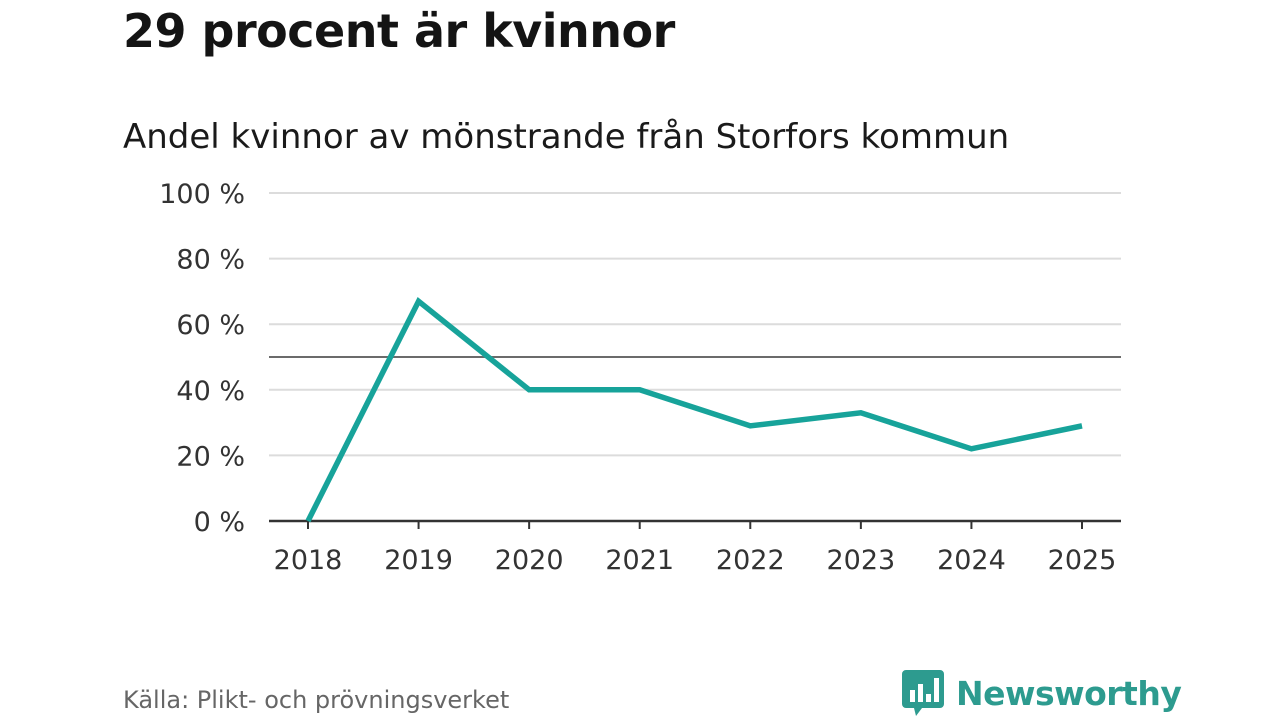 This screenshot has width=1280, height=720. I want to click on y-tick-label: 60 %, so click(210, 325).